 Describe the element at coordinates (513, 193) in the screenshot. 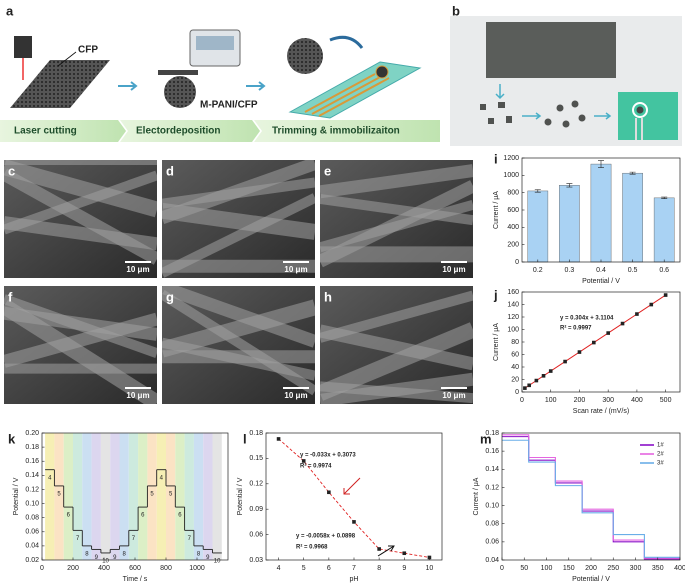

I see `y-tick-label: 800` at that location.